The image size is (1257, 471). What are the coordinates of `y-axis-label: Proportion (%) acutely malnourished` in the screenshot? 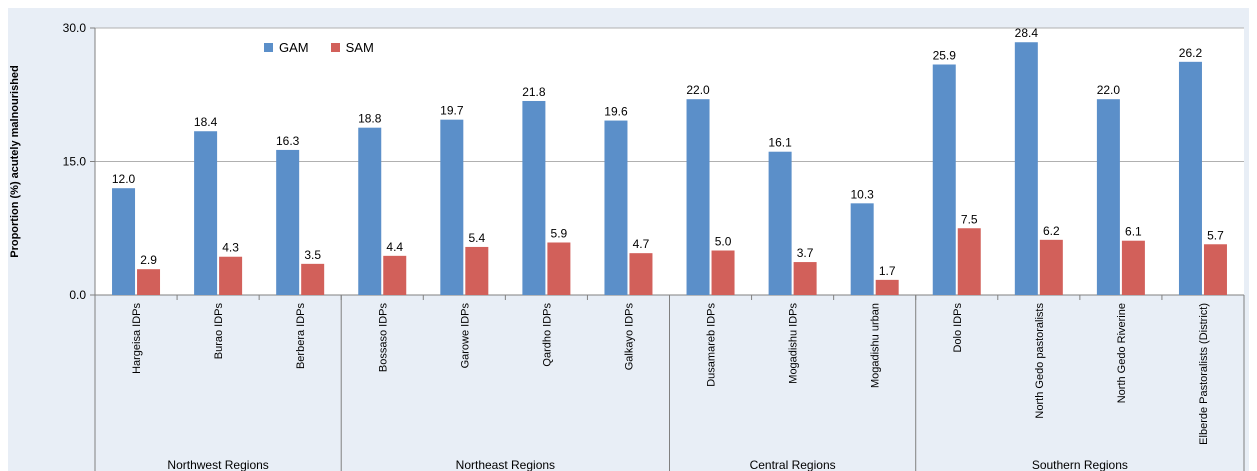 It's located at (15, 161).